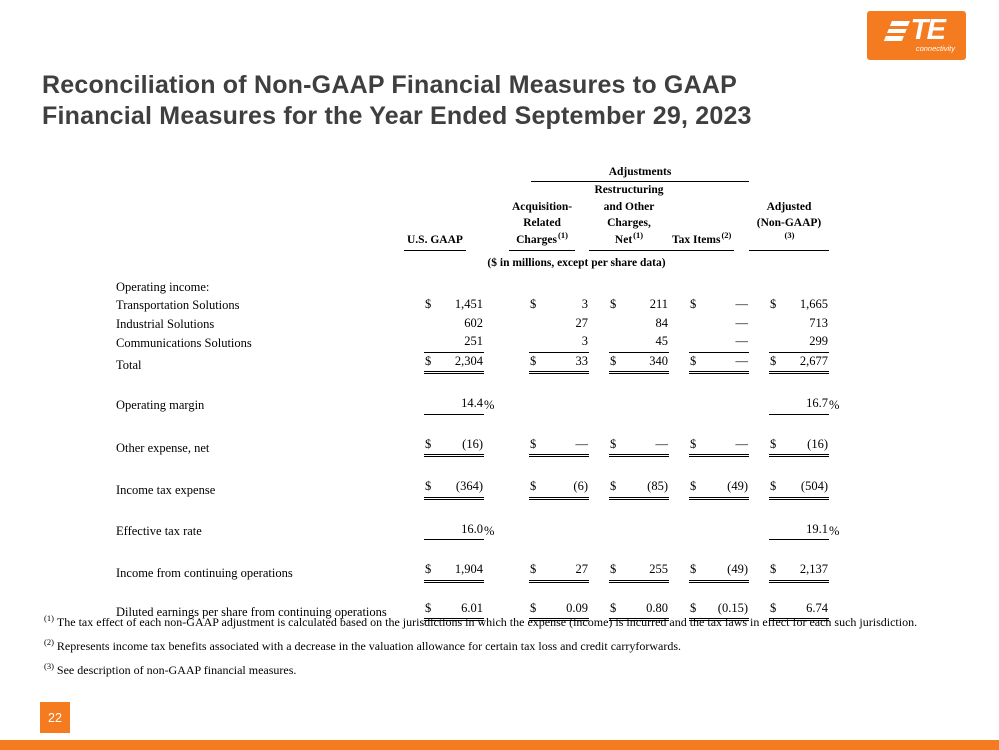  What do you see at coordinates (444, 436) in the screenshot?
I see `cell-us-gaap: $ (16)` at bounding box center [444, 436].